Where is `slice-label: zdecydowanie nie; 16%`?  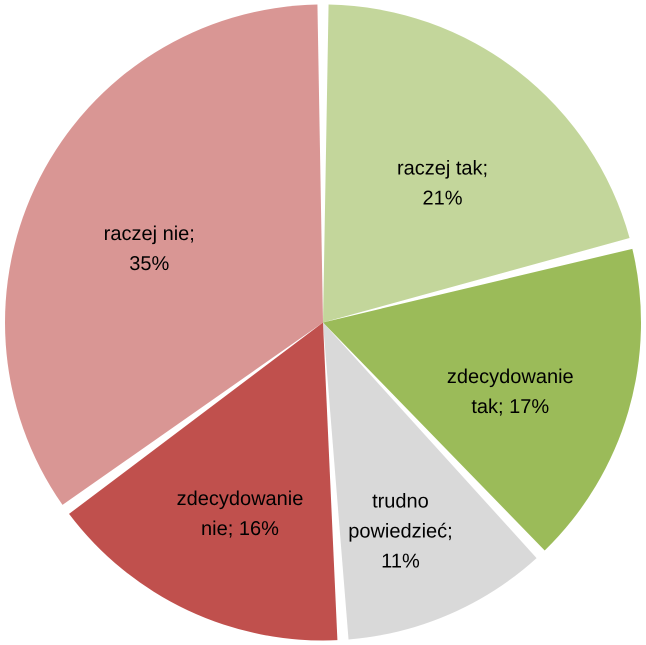
slice-label: zdecydowanie nie; 16% is located at coordinates (240, 514).